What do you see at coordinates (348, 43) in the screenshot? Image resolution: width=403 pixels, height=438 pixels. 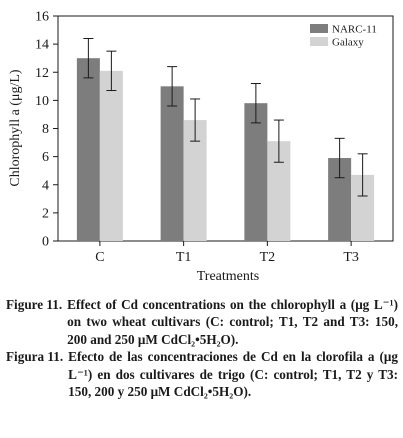 I see `legend-label: Galaxy` at bounding box center [348, 43].